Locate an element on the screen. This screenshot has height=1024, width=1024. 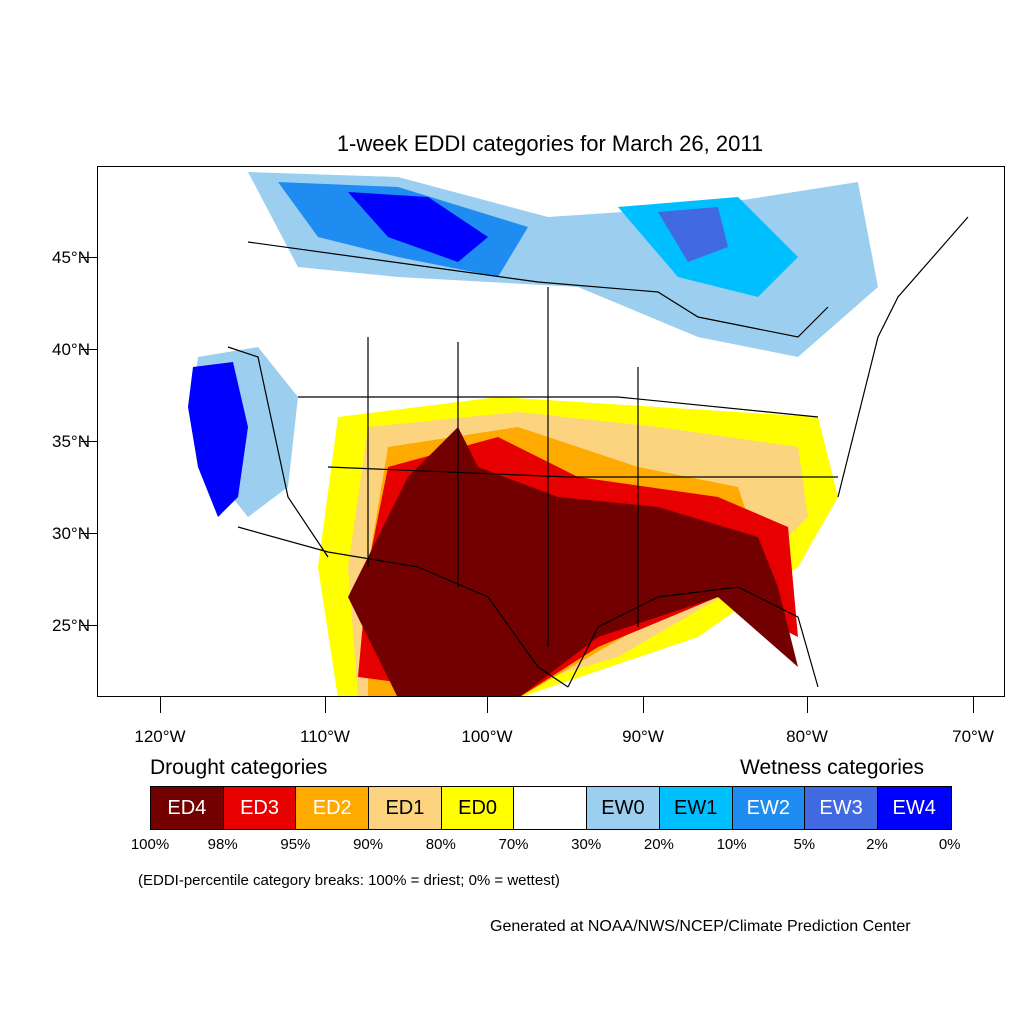
legend-swatch-neutral is located at coordinates (551, 808).